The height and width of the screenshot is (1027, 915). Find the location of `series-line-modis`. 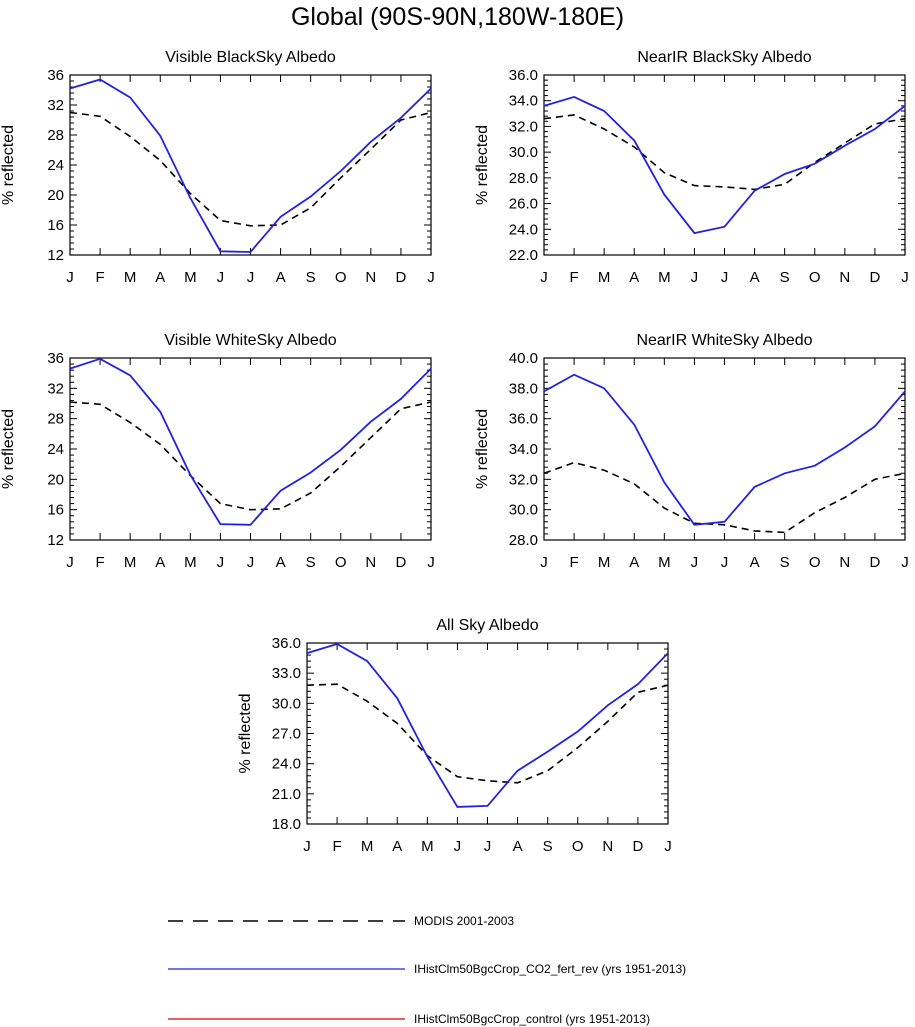

series-line-modis is located at coordinates (250, 169).